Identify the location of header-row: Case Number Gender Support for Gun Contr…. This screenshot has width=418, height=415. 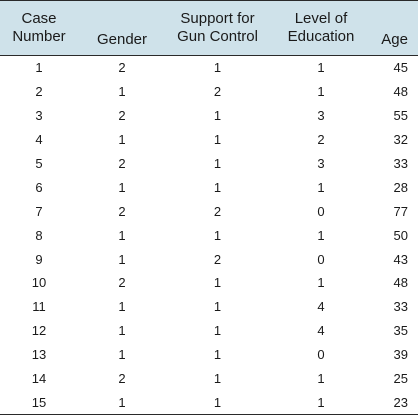
(209, 28).